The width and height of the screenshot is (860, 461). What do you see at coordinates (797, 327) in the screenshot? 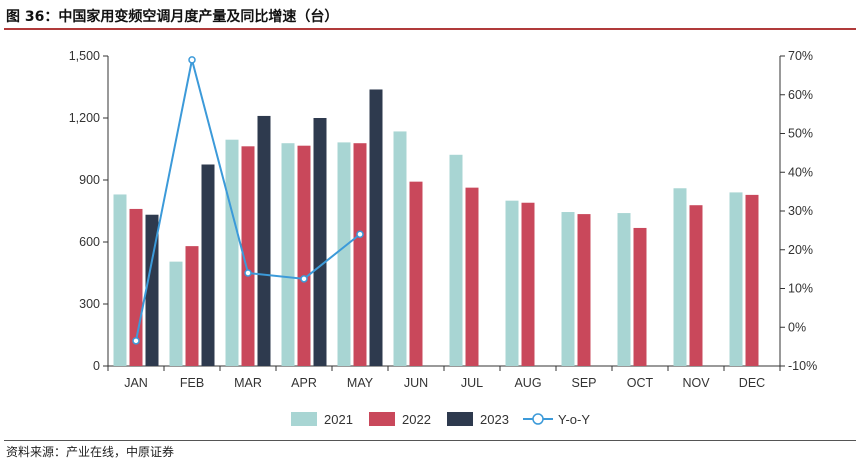
I see `right-axis-tick-label: 0%` at bounding box center [797, 327].